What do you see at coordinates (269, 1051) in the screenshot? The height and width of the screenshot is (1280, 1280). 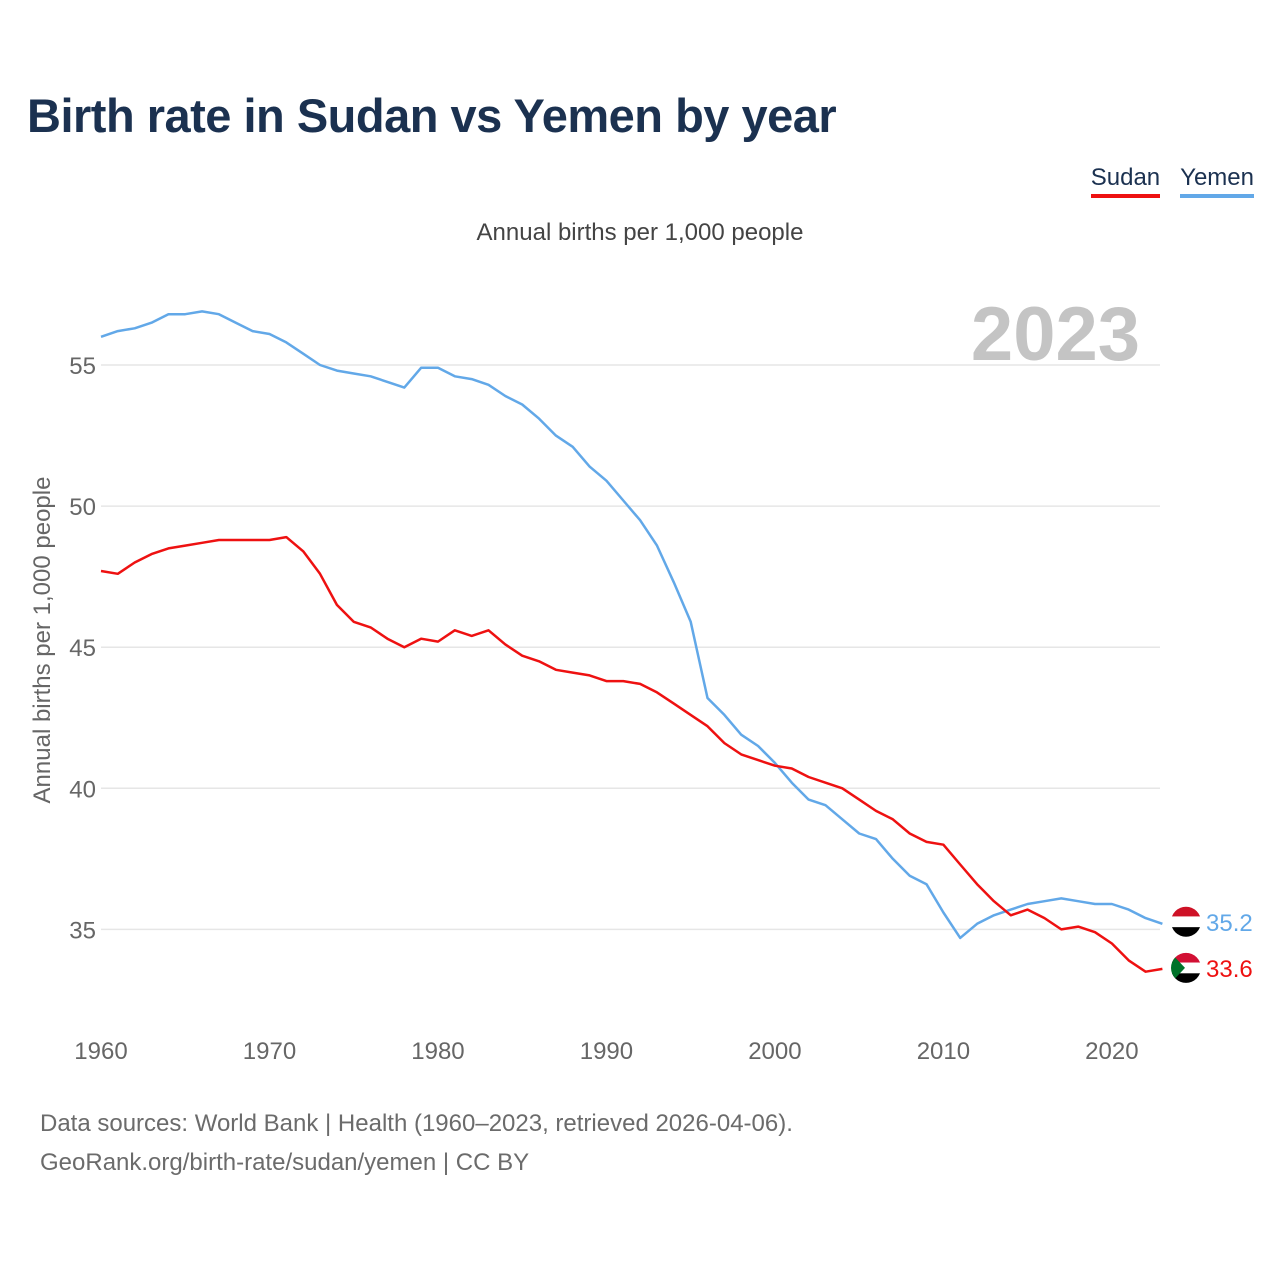 I see `x-tick-label: 1970` at bounding box center [269, 1051].